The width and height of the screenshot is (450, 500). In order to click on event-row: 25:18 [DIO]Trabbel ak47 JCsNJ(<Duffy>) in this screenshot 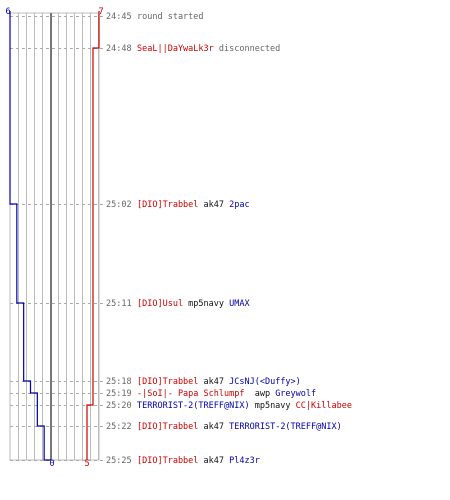, I will do `click(203, 382)`.